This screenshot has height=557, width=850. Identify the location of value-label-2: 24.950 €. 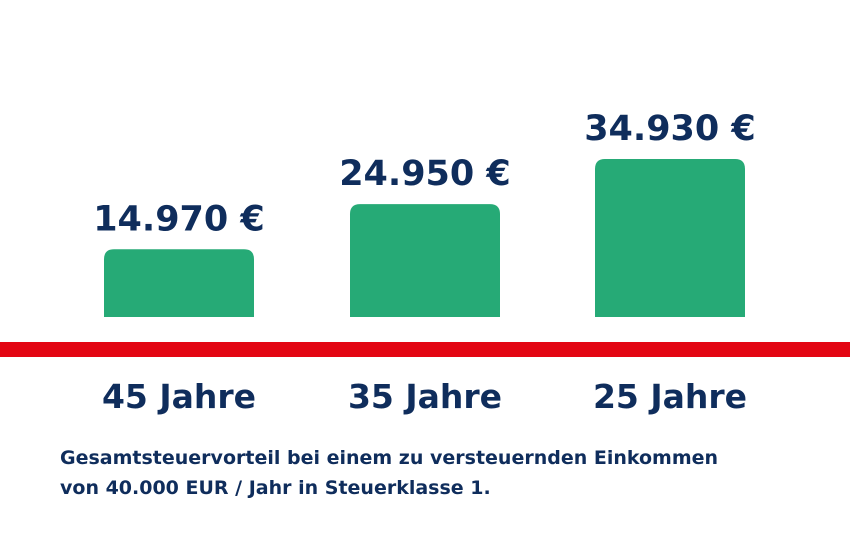
(425, 174).